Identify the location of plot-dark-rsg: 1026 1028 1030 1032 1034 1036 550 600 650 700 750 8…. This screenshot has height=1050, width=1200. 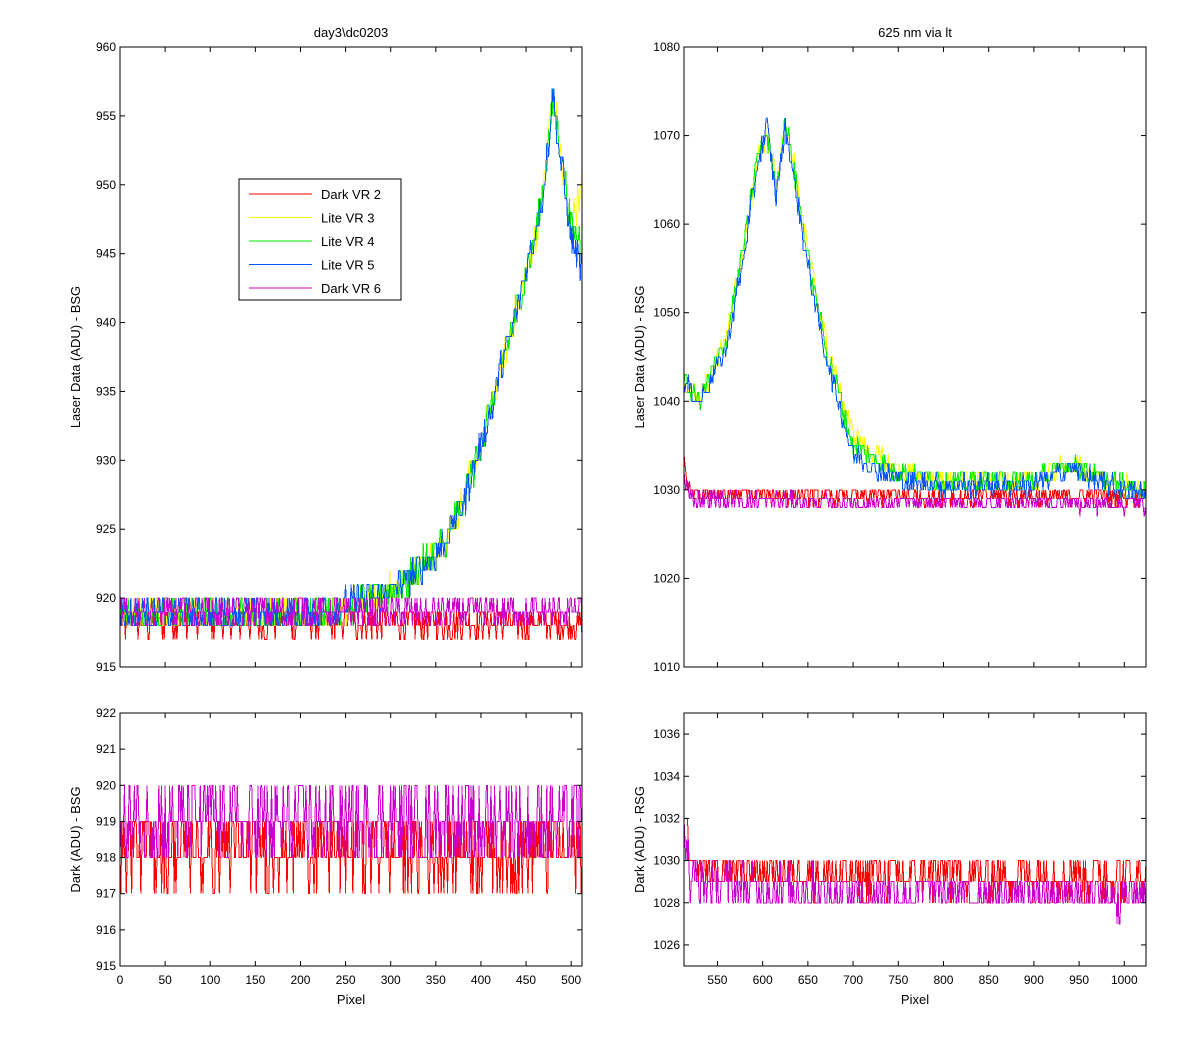
(889, 859).